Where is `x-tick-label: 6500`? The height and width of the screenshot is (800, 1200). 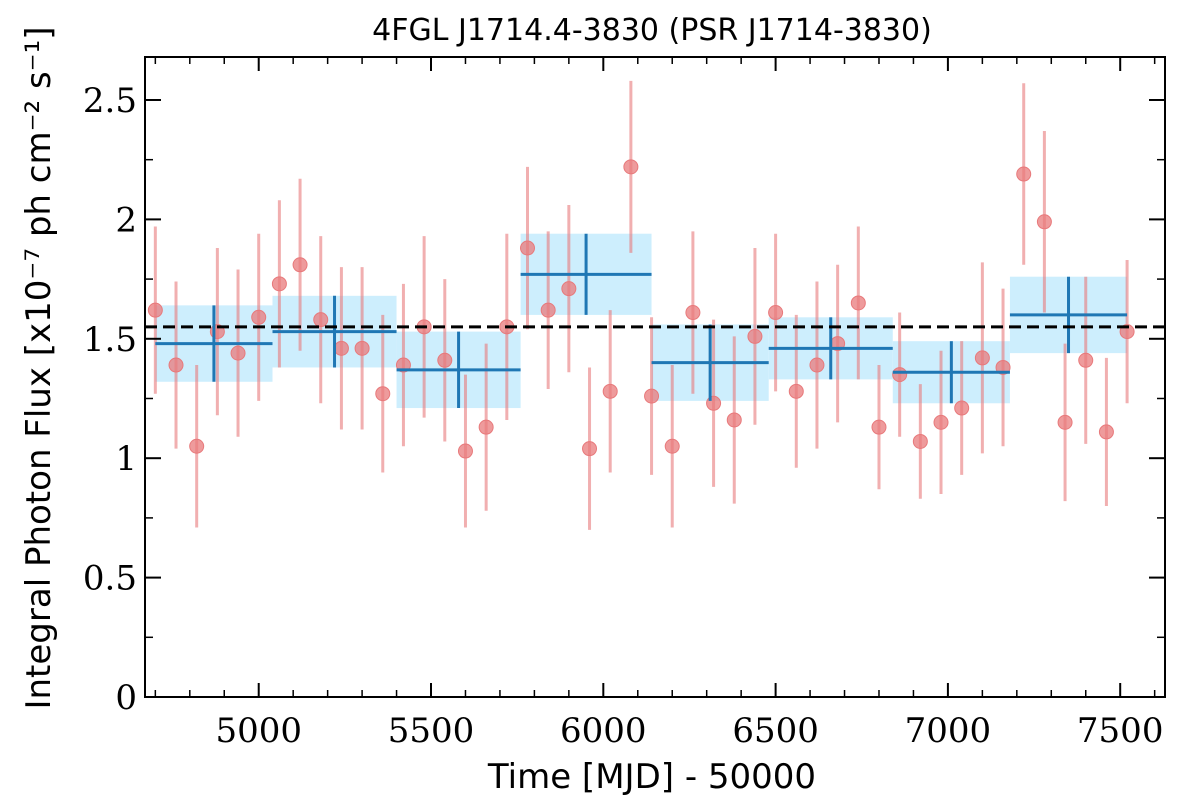 x-tick-label: 6500 is located at coordinates (775, 731).